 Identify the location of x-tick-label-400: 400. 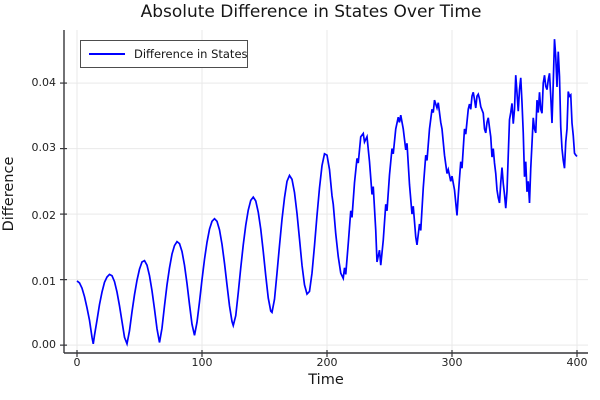
(577, 362).